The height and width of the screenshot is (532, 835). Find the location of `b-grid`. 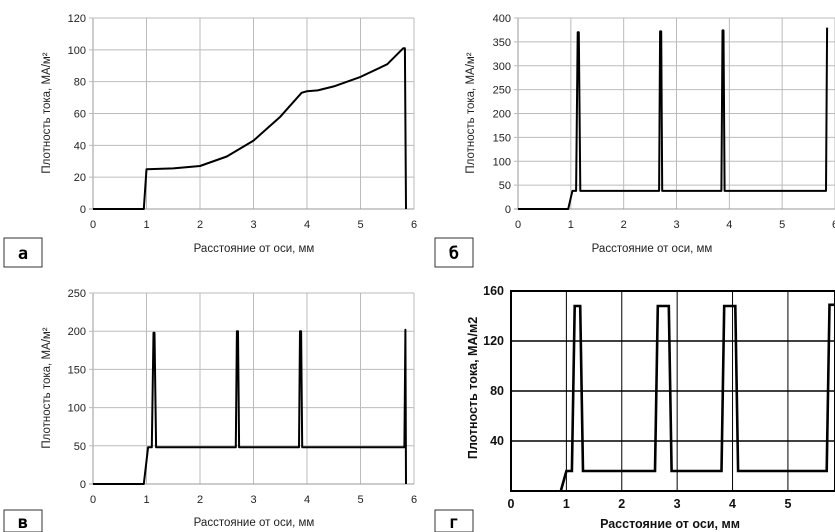

b-grid is located at coordinates (674, 113).